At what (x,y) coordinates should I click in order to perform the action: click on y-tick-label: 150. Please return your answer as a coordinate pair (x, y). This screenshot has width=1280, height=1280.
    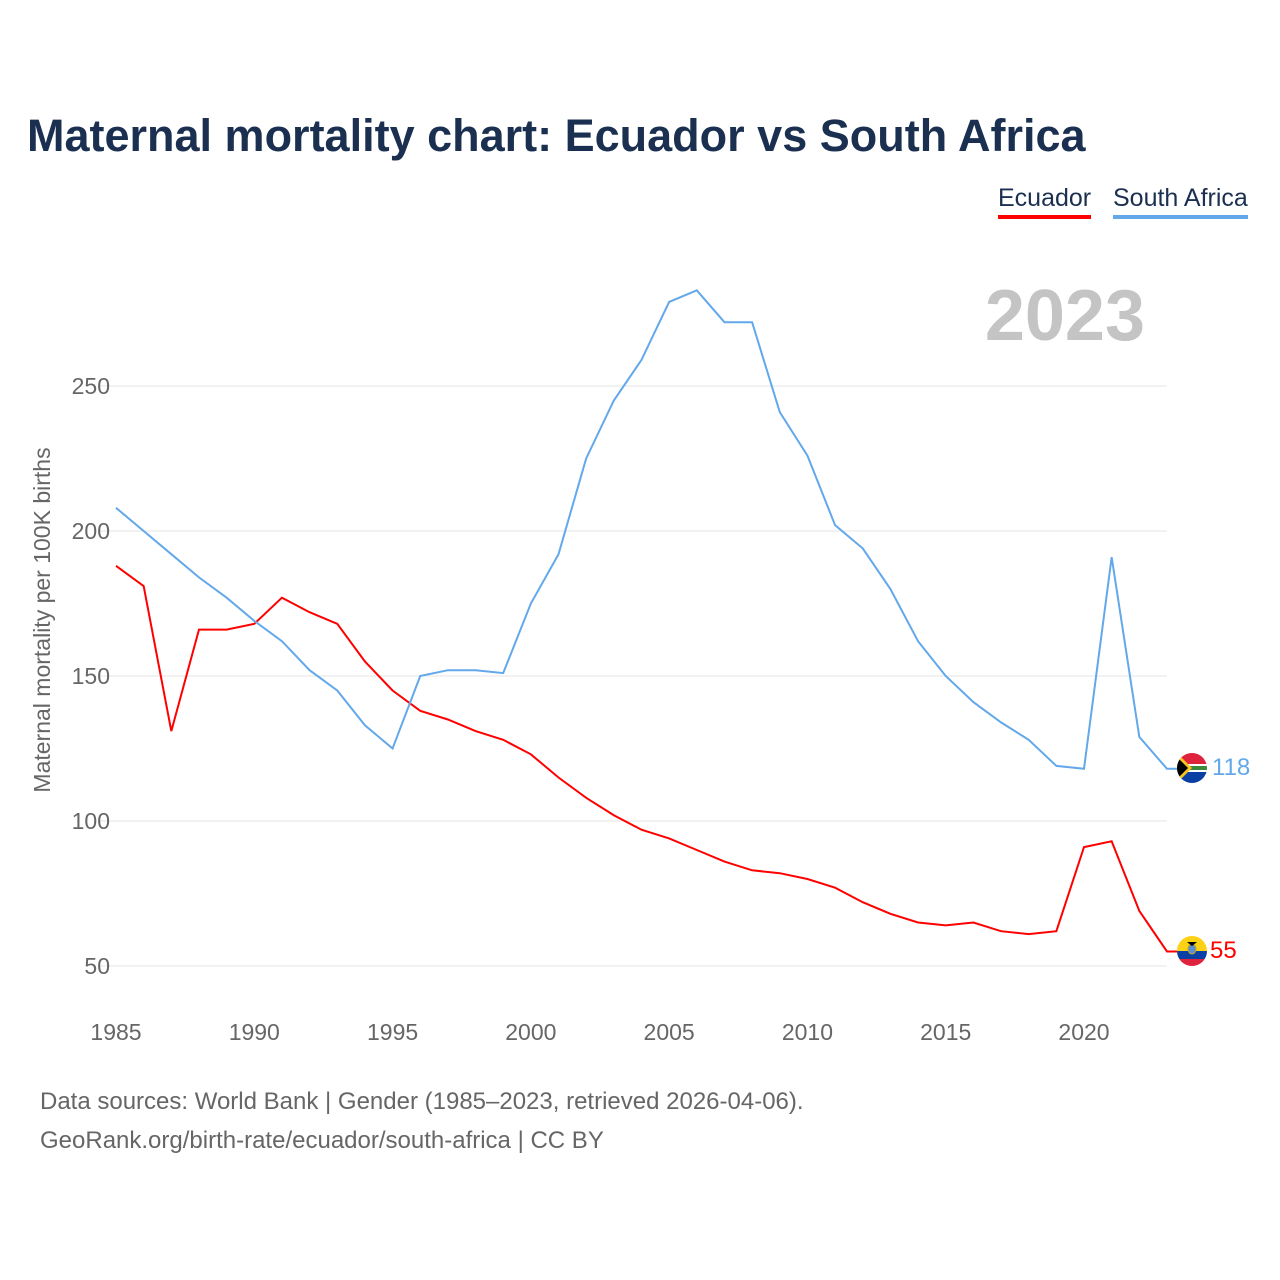
    Looking at the image, I should click on (91, 676).